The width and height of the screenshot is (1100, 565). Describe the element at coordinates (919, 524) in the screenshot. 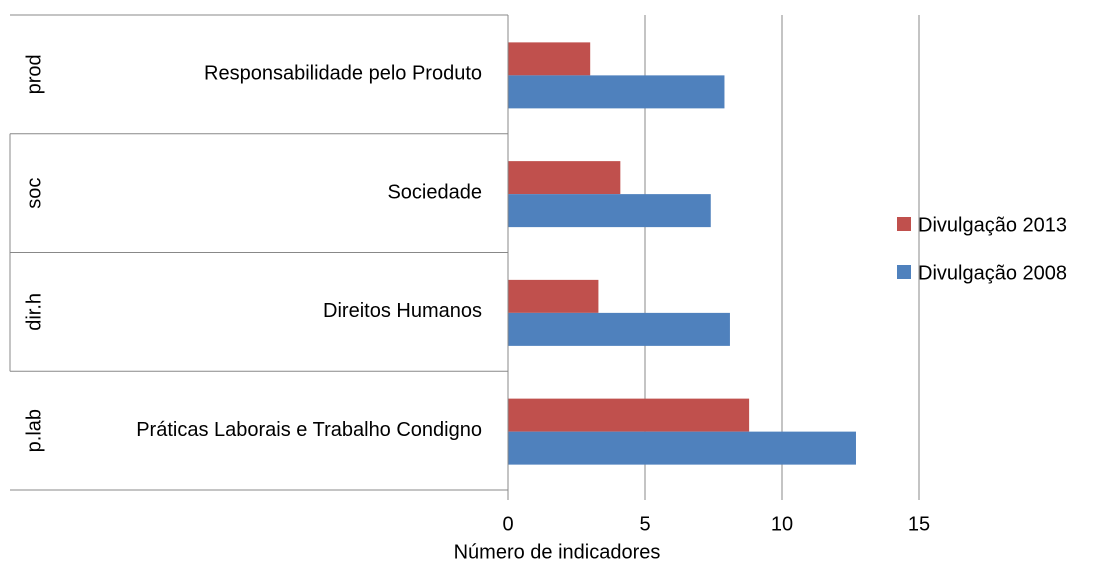

I see `x-tick-label: 15` at that location.